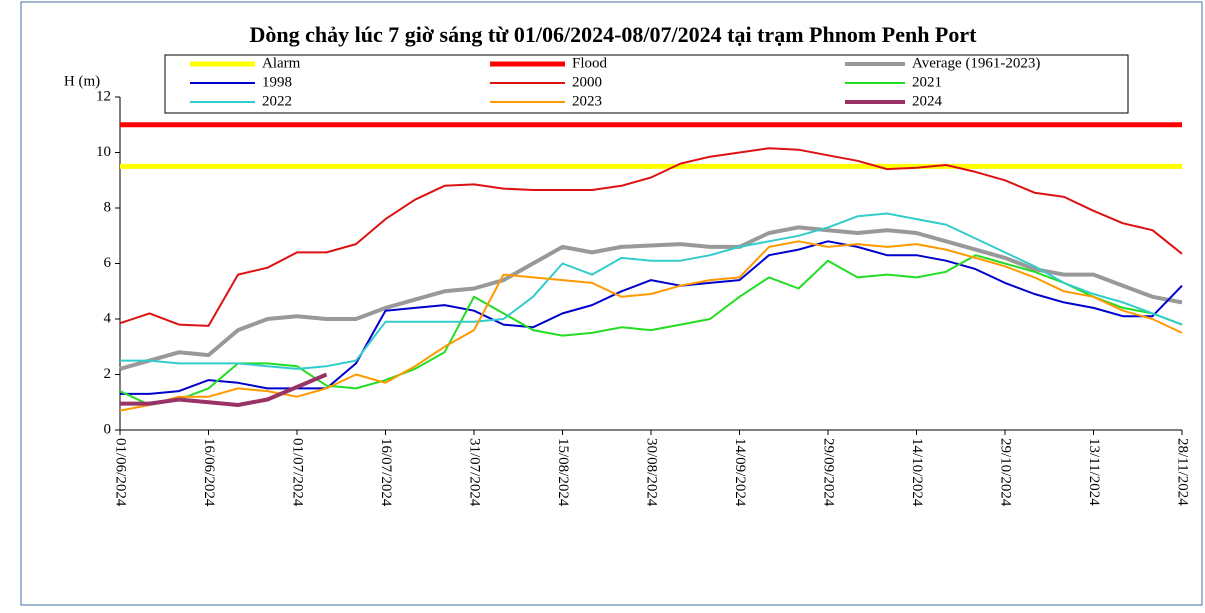 This screenshot has width=1205, height=613. I want to click on x-tick-label: 30/08/2024, so click(652, 472).